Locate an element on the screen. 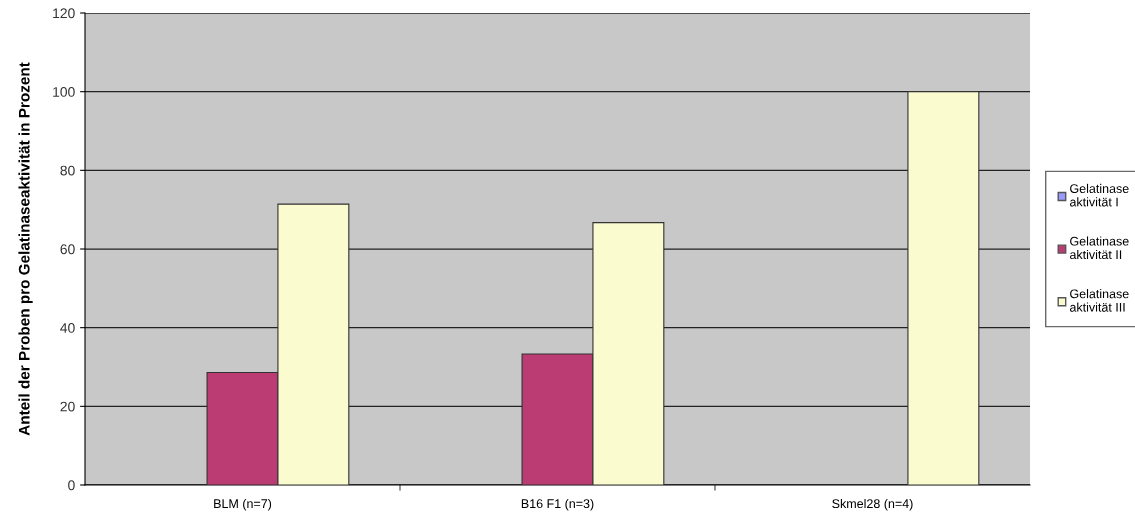 This screenshot has width=1135, height=520. y-tick-label: 60 is located at coordinates (67, 249).